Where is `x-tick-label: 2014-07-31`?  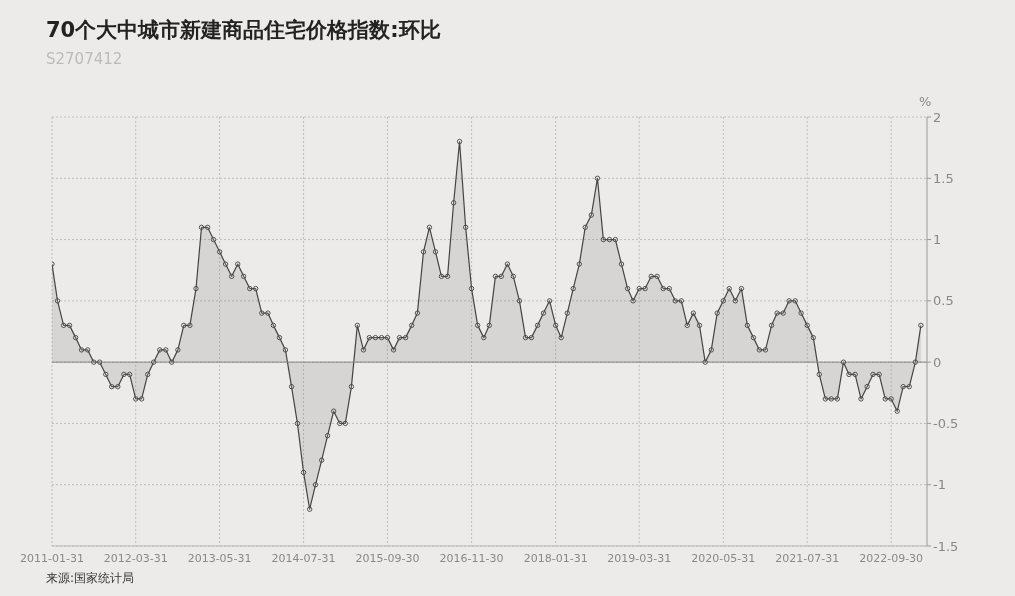
x-tick-label: 2014-07-31 is located at coordinates (303, 558).